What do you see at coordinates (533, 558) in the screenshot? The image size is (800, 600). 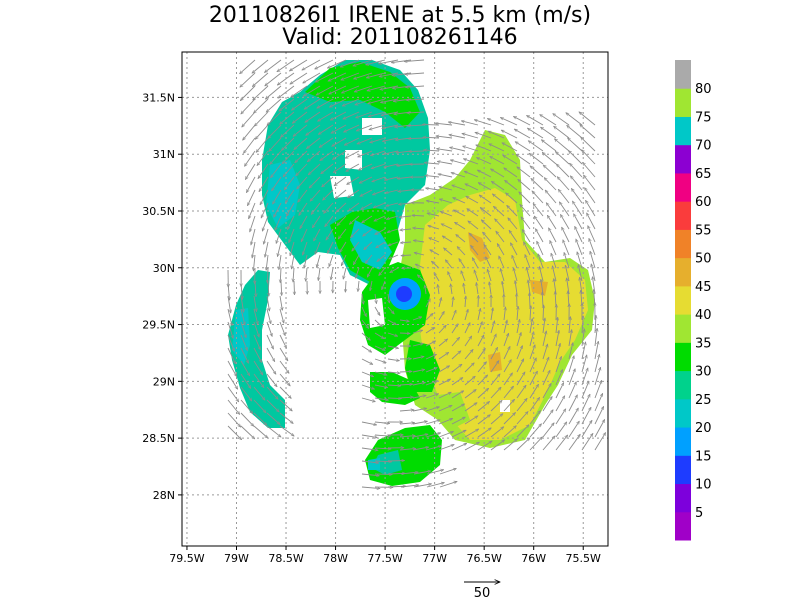 I see `x-tick-label: 76W` at bounding box center [533, 558].